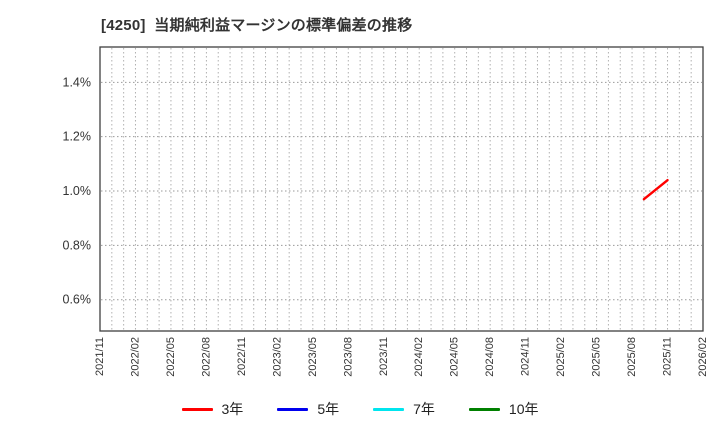 Image resolution: width=720 pixels, height=440 pixels. Describe the element at coordinates (257, 25) in the screenshot. I see `chart-title: [4250] 当期純利益マージンの標準偏差の推移` at that location.